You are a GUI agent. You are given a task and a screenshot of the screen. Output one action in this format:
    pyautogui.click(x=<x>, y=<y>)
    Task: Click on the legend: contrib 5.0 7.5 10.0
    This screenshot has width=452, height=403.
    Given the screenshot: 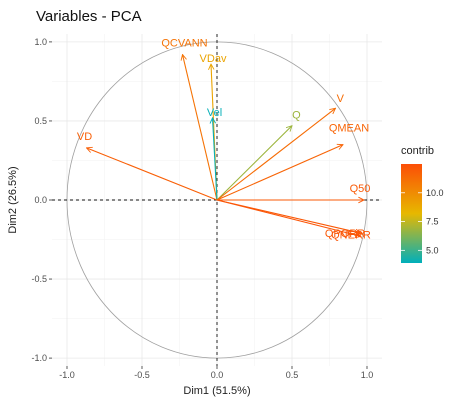 What is the action you would take?
    pyautogui.click(x=422, y=204)
    